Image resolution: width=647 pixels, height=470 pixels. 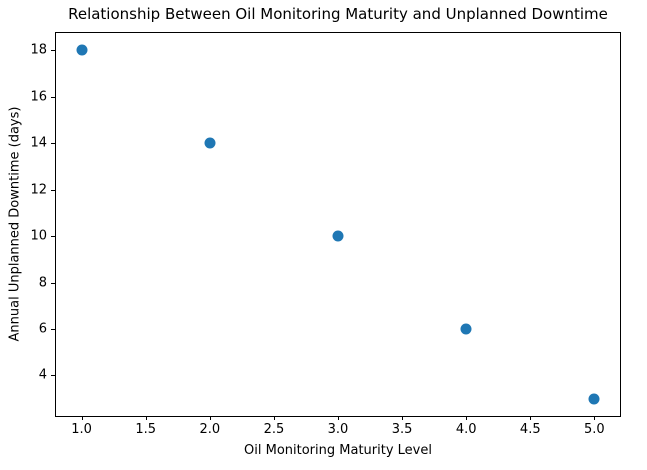 What do you see at coordinates (38, 190) in the screenshot?
I see `y-tick-label: 12` at bounding box center [38, 190].